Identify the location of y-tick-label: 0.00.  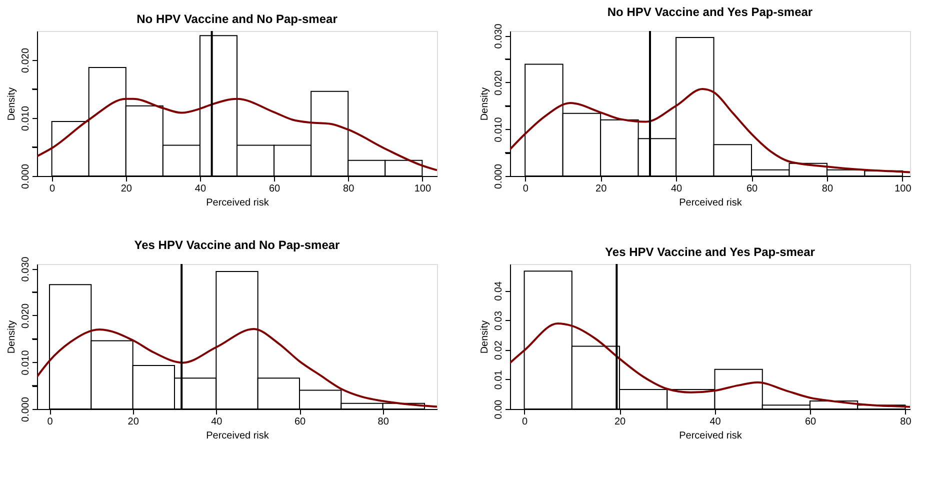
(499, 409).